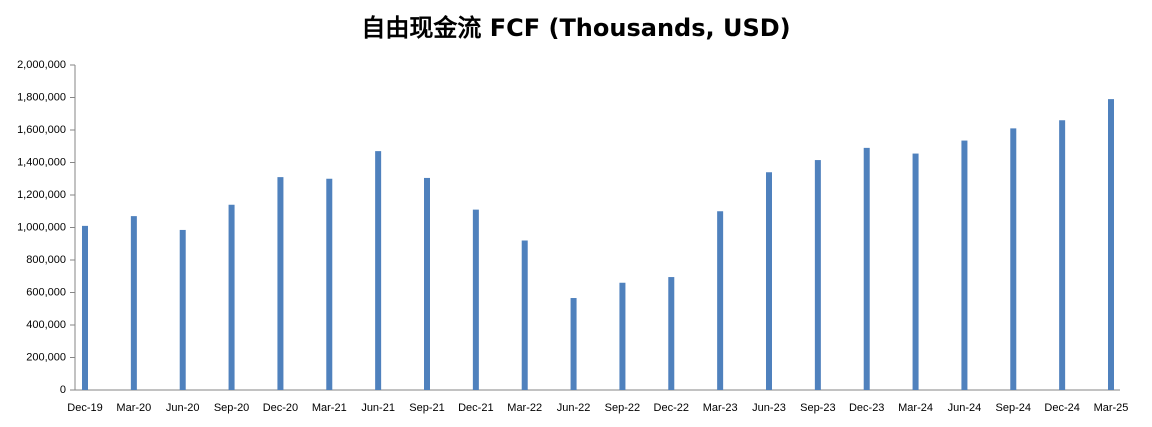 The width and height of the screenshot is (1152, 427). What do you see at coordinates (329, 408) in the screenshot?
I see `x-tick-label: Mar-21` at bounding box center [329, 408].